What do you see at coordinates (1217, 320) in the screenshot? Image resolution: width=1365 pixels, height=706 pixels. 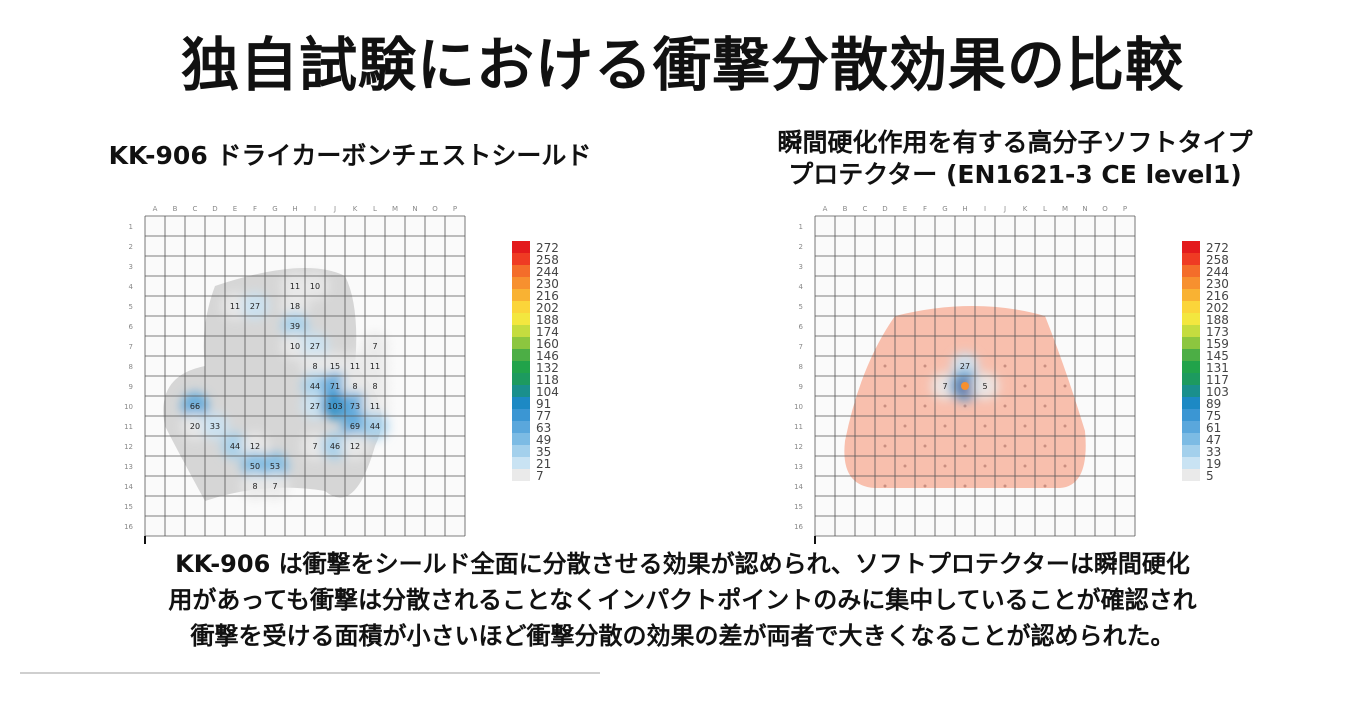 I see `scale-label: 188` at bounding box center [1217, 320].